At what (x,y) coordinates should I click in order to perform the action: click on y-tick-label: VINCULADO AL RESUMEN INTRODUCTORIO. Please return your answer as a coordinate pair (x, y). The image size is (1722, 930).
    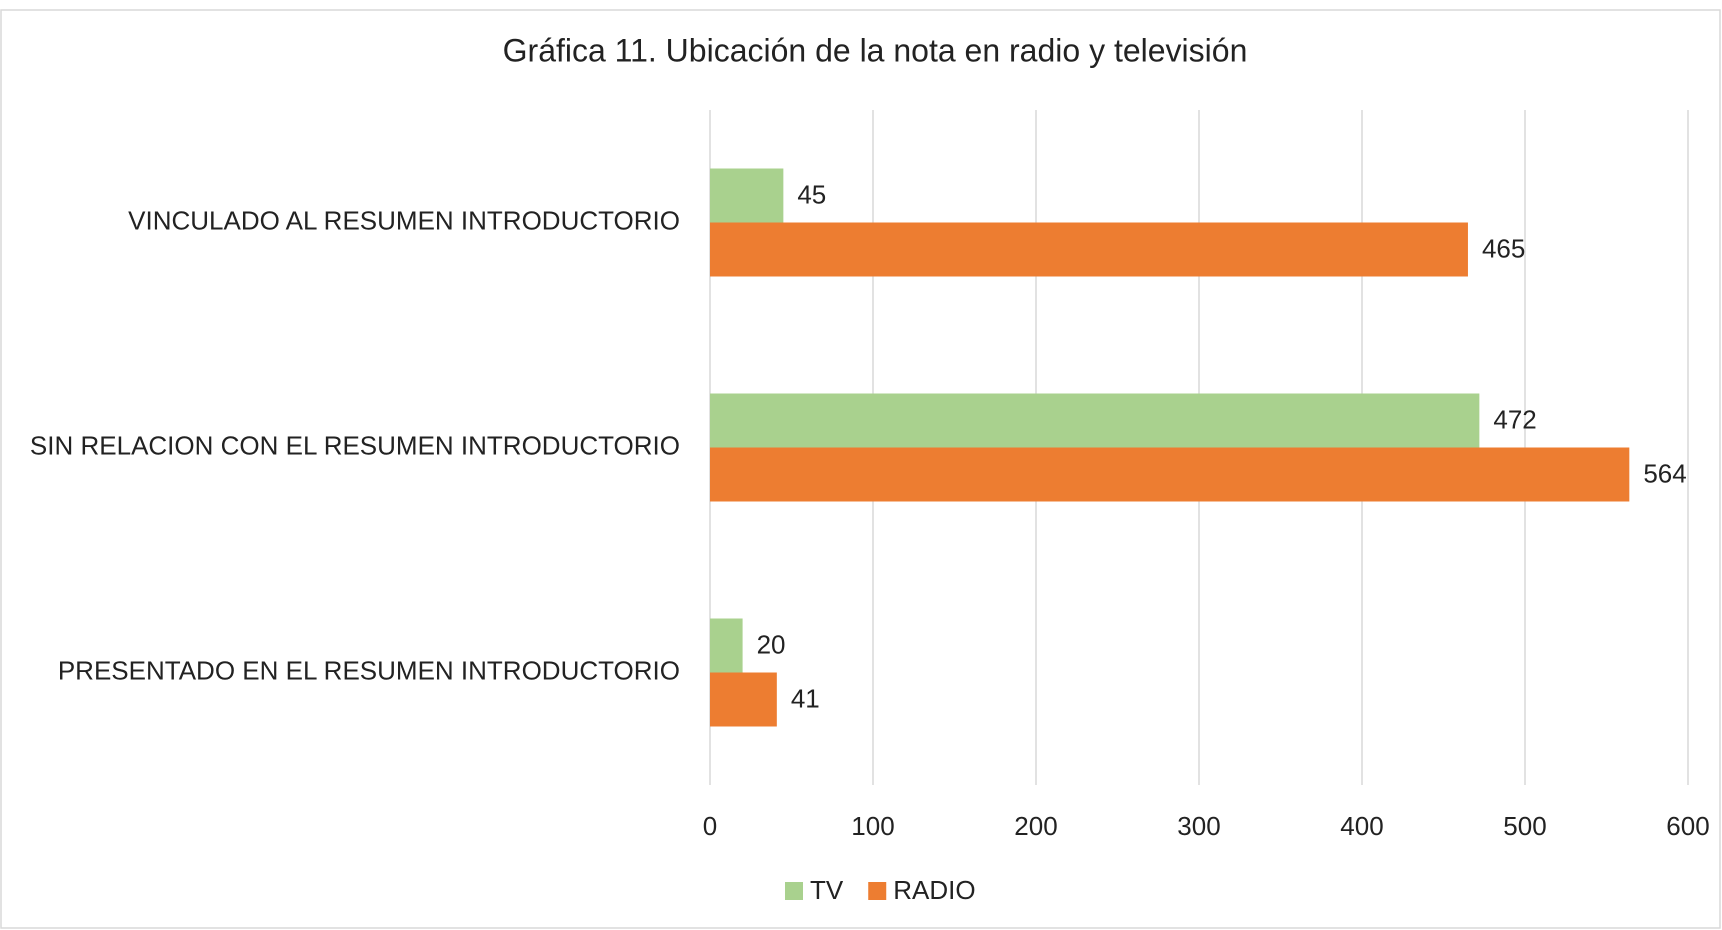
    Looking at the image, I should click on (404, 220).